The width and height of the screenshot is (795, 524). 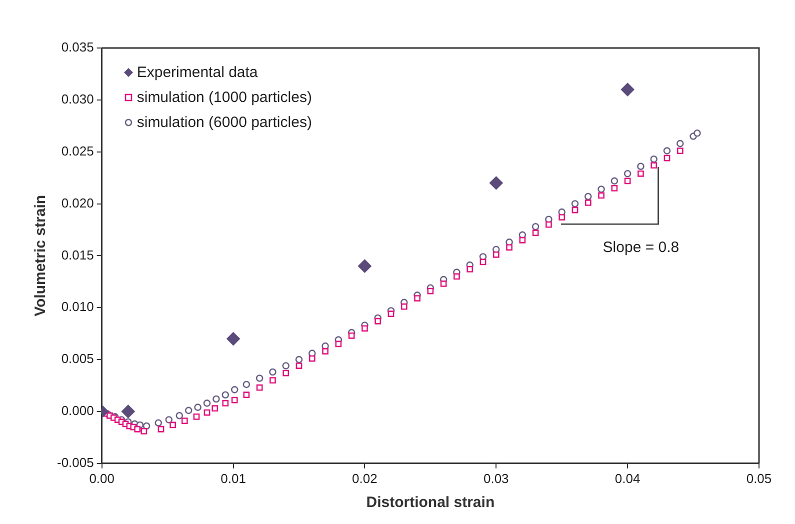 I want to click on x-tick-label: 0.00, so click(x=102, y=478).